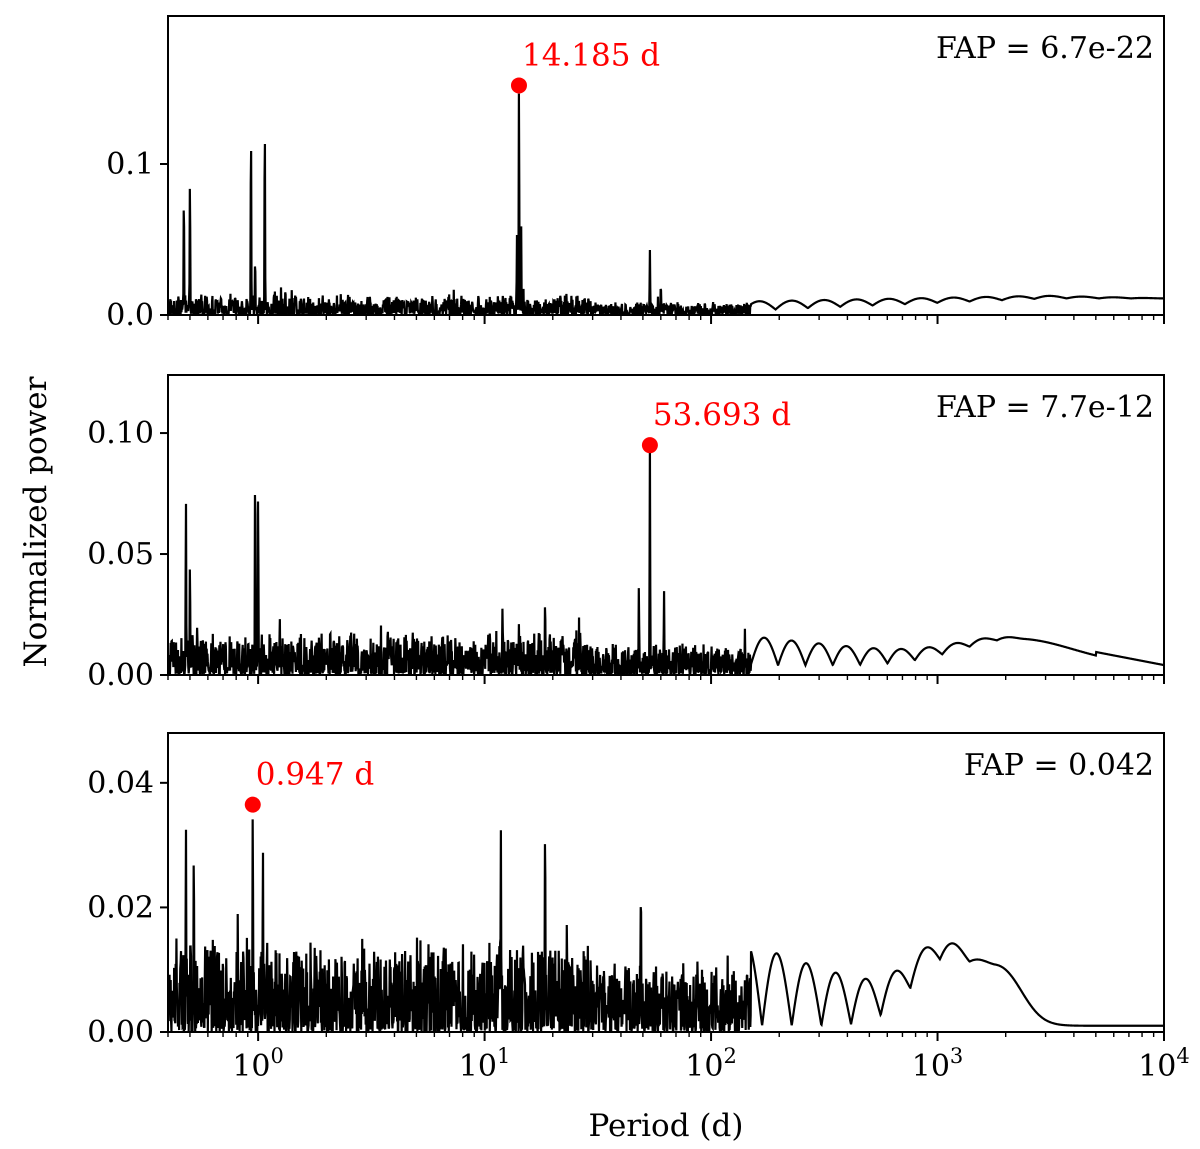  I want to click on y-tick-label: 0.02, so click(120, 907).